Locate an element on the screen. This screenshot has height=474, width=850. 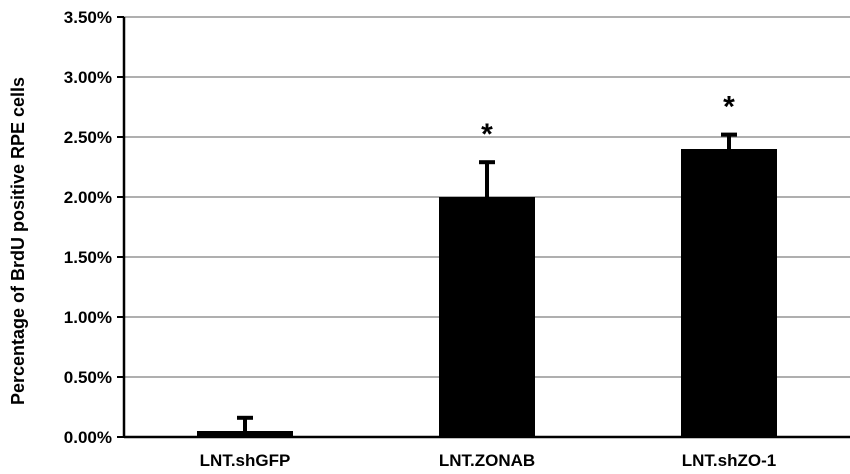
y-tick-label: 0.50% is located at coordinates (88, 377).